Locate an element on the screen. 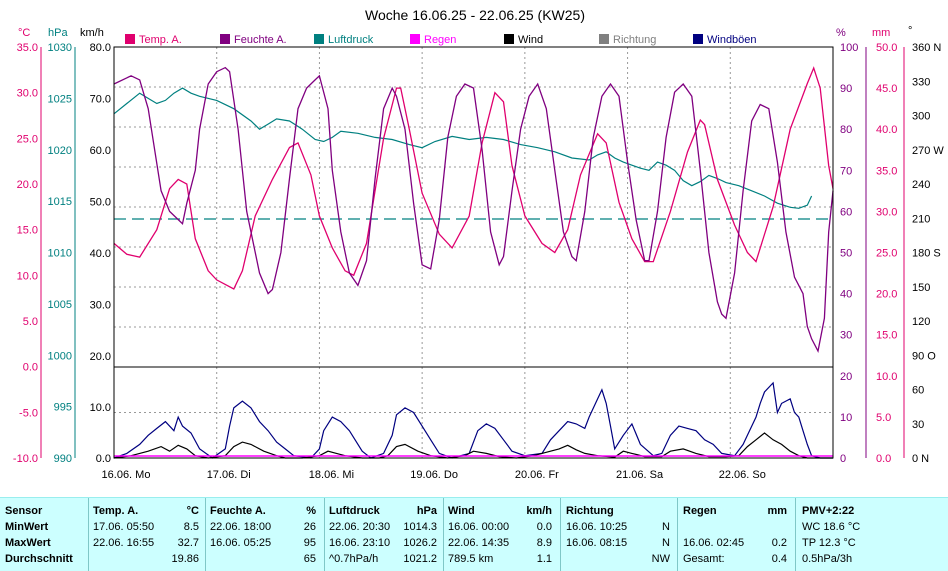 The height and width of the screenshot is (571, 948). x-tick-label: 18.06. Mi is located at coordinates (331, 475).